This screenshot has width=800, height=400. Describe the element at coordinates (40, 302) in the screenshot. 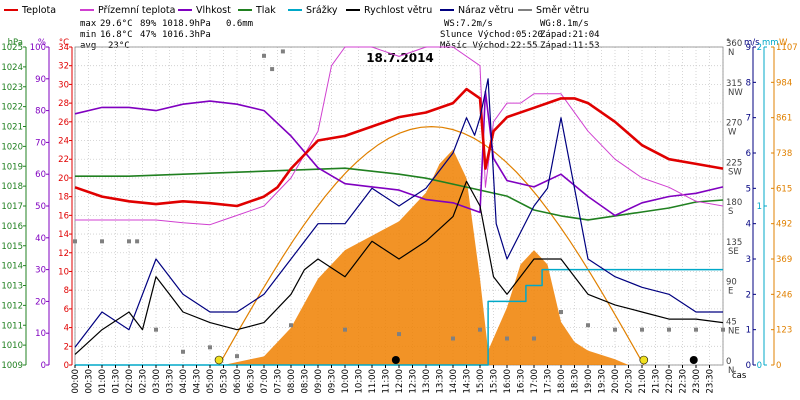

I see `axis-humidity-tick-label: 20` at that location.